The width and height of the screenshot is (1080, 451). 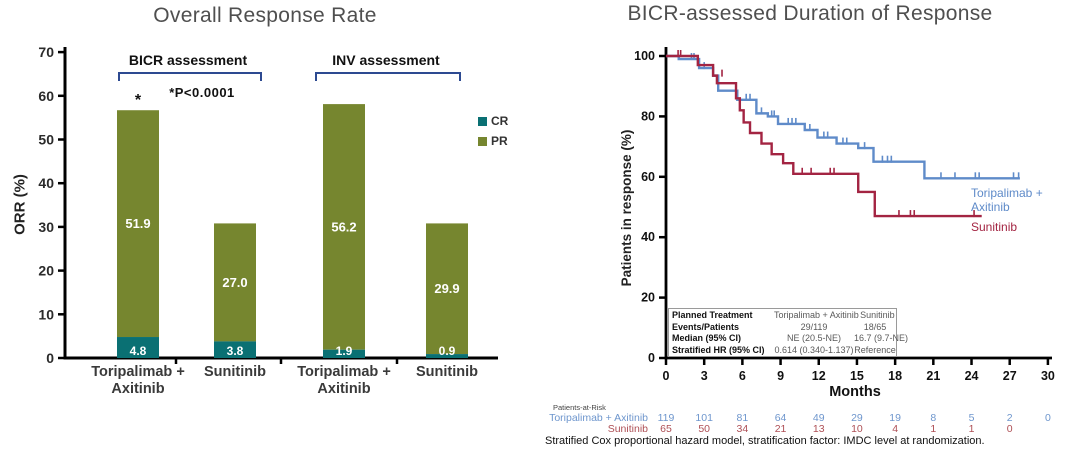 I want to click on km-x-tick-label: 21, so click(x=933, y=376).